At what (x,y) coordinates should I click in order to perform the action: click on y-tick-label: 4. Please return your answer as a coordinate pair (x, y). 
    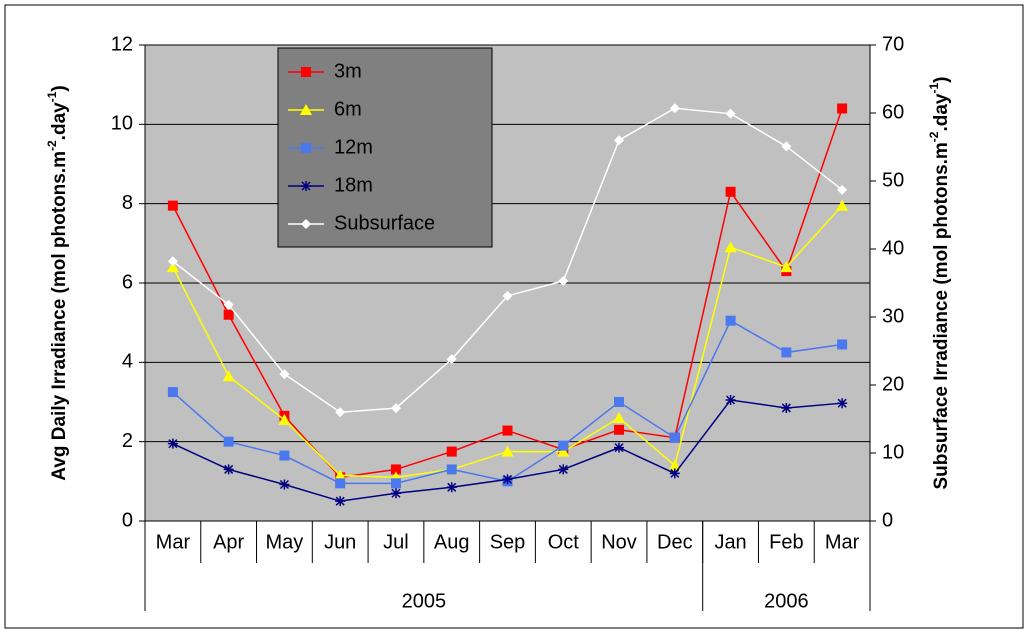
    Looking at the image, I should click on (127, 362).